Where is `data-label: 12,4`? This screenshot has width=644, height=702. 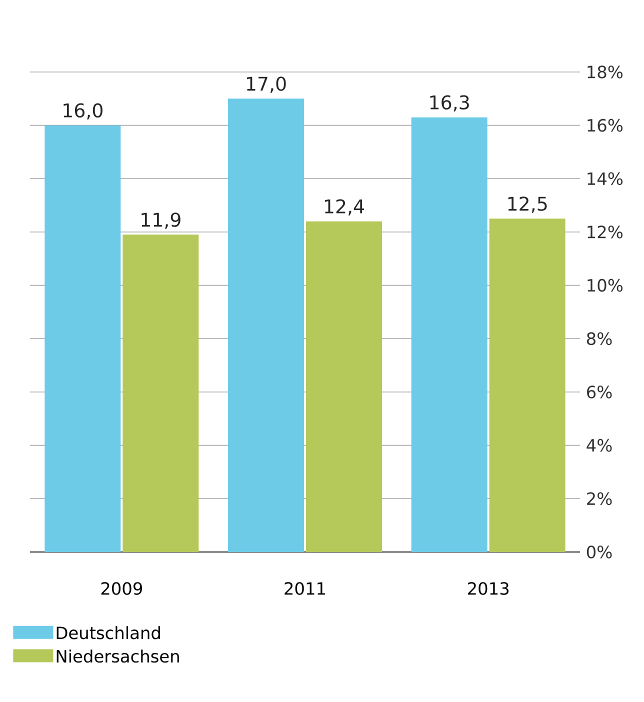 data-label: 12,4 is located at coordinates (344, 207).